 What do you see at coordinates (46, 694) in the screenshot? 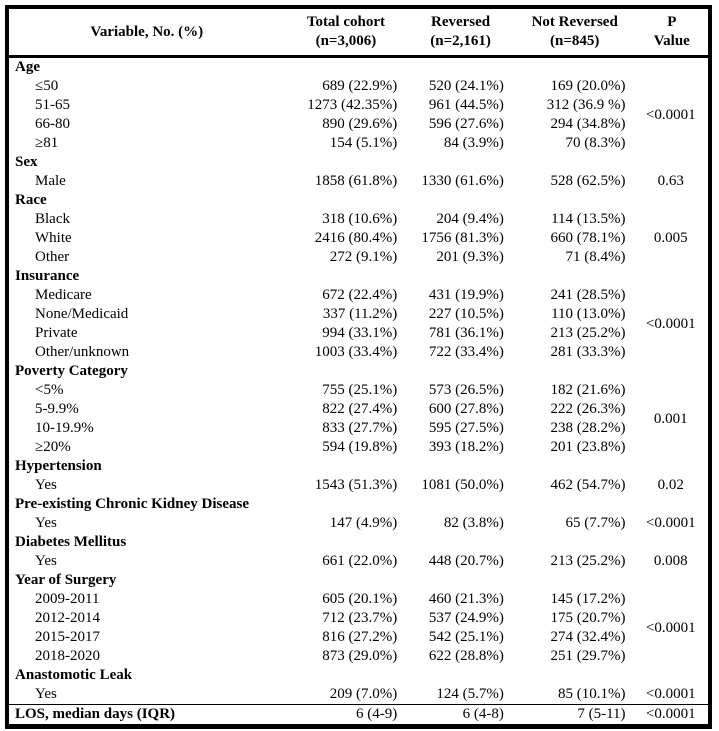
I see `row-label: Yes` at bounding box center [46, 694].